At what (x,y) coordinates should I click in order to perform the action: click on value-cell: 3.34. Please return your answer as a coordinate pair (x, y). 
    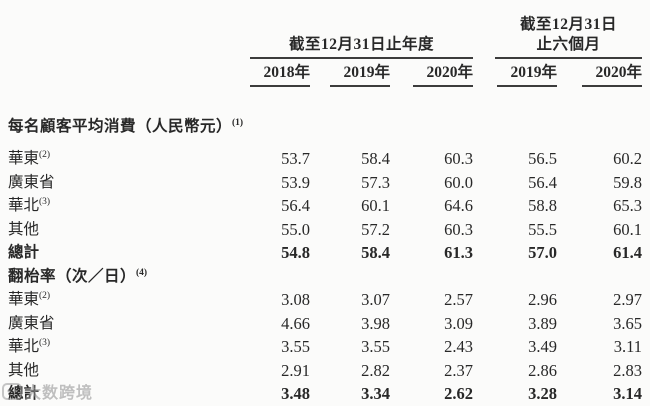
    Looking at the image, I should click on (375, 393).